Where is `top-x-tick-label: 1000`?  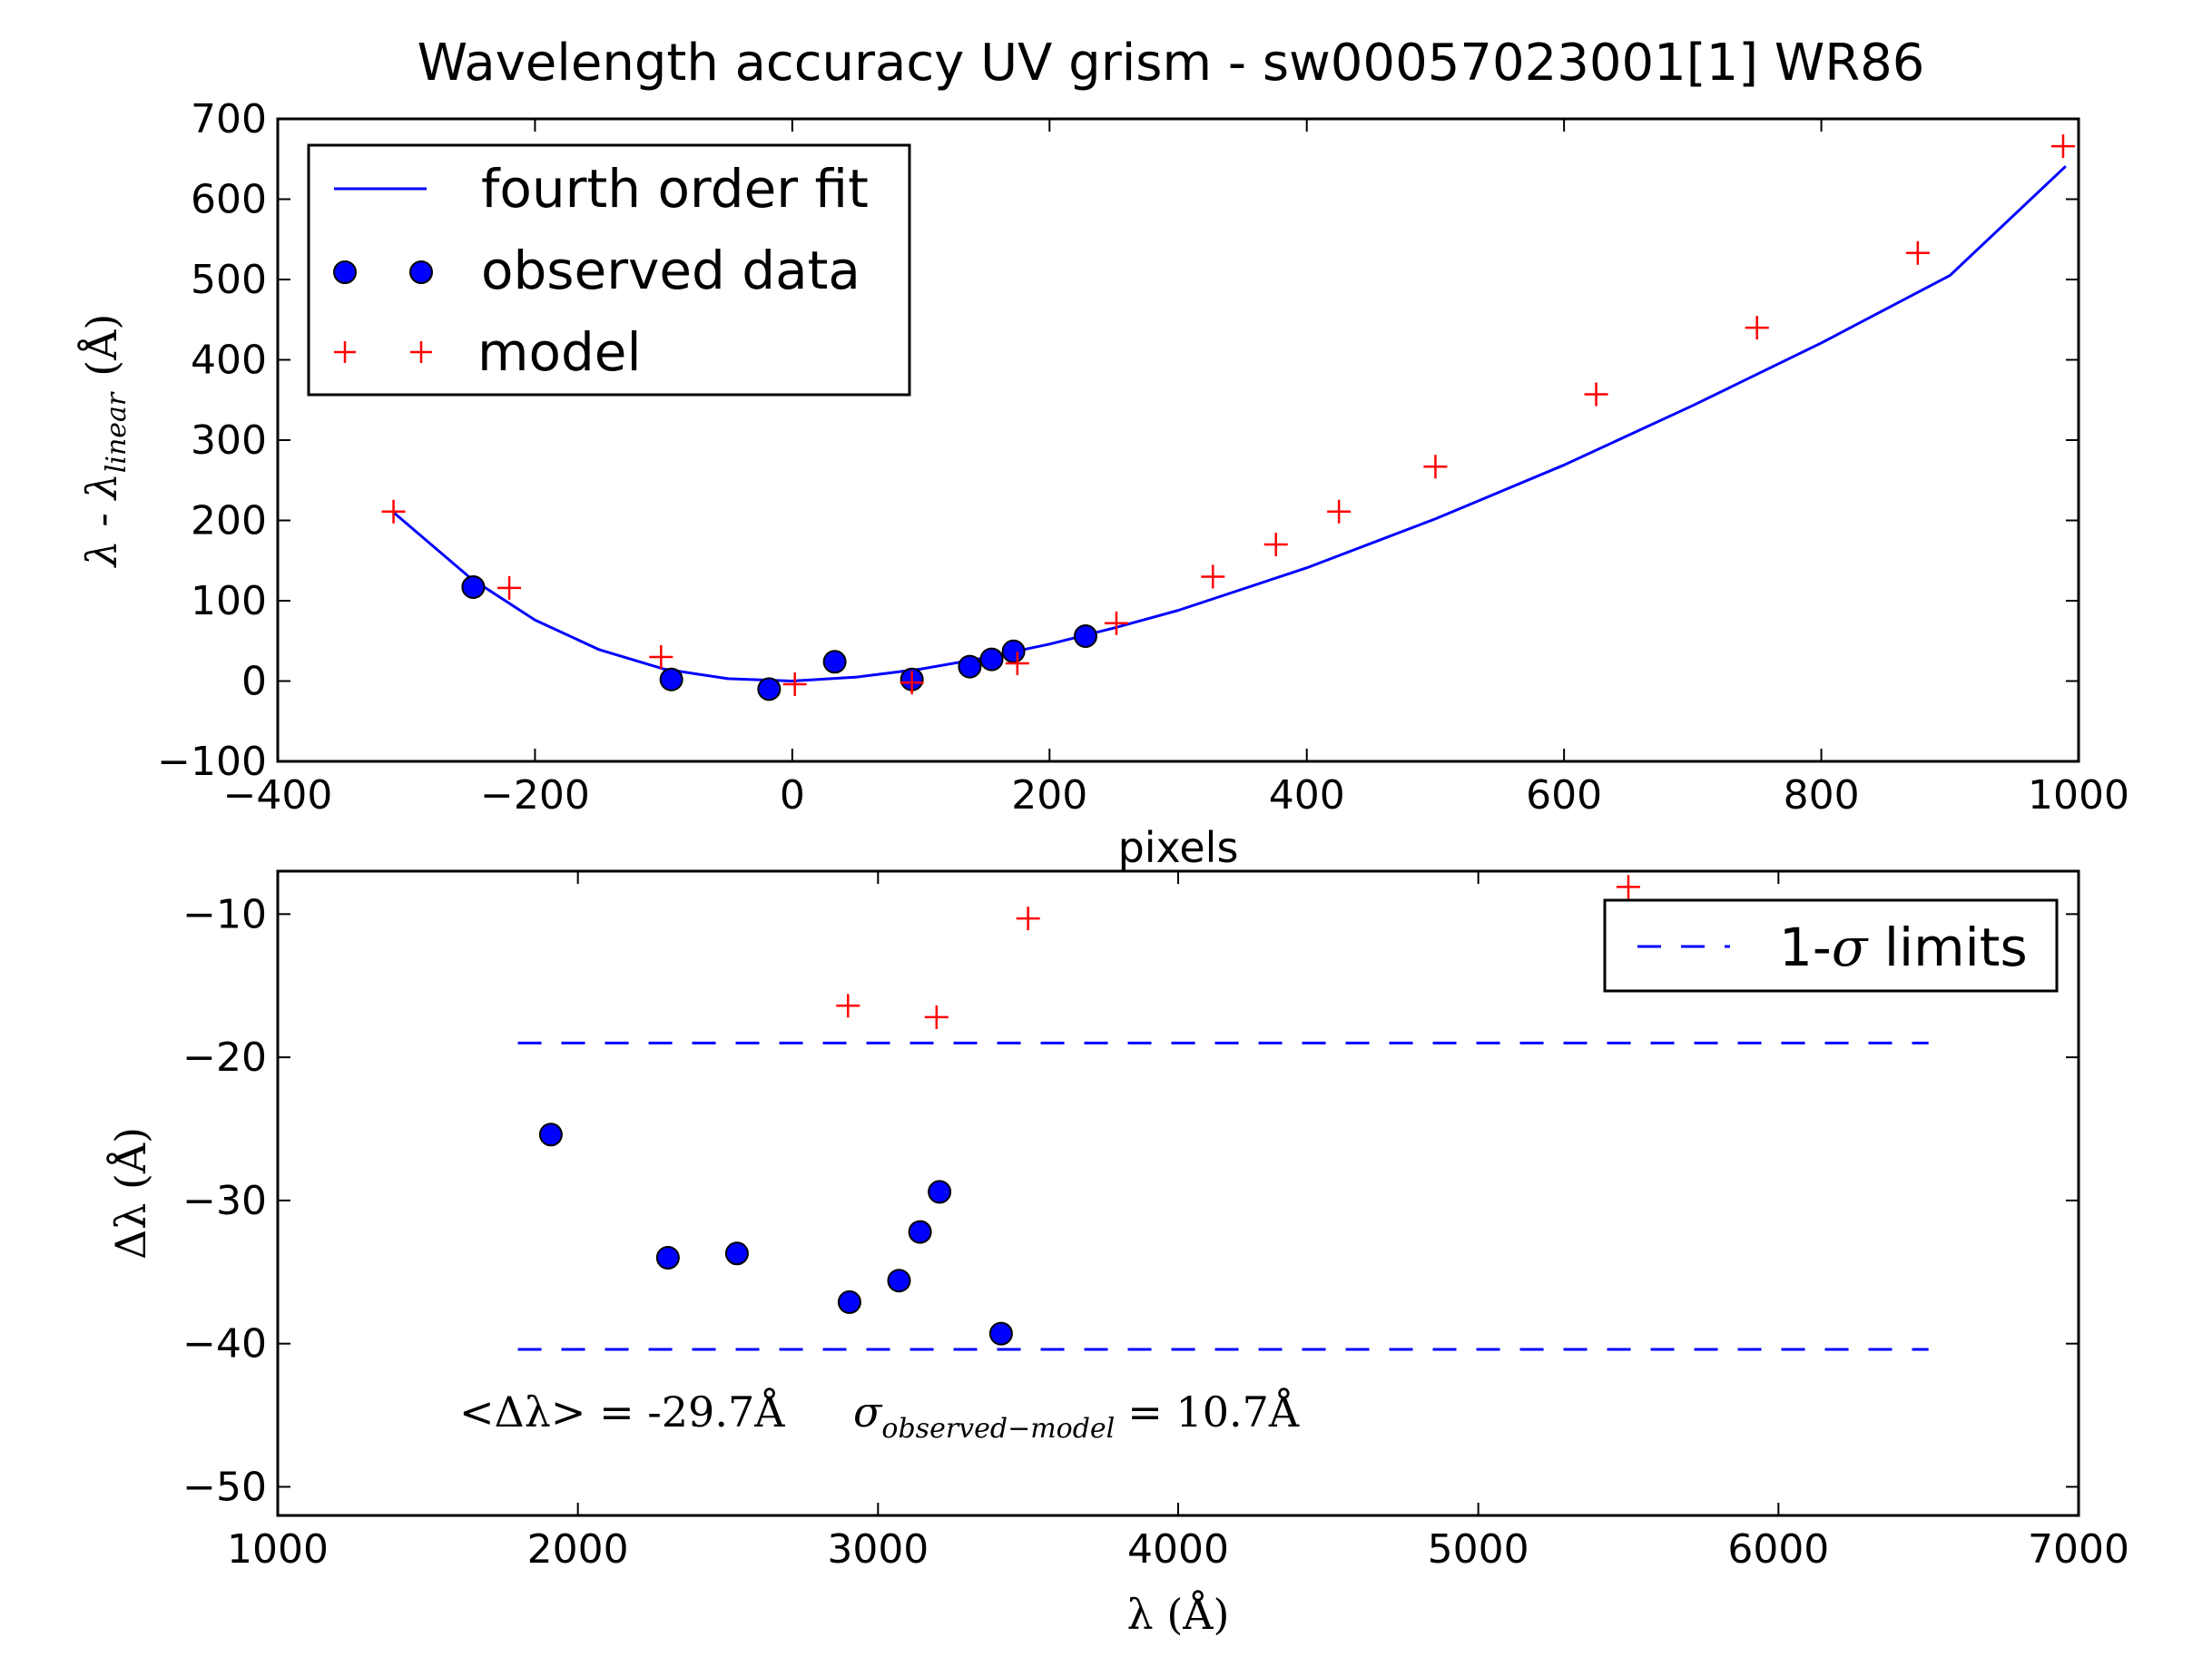
top-x-tick-label: 1000 is located at coordinates (2078, 796).